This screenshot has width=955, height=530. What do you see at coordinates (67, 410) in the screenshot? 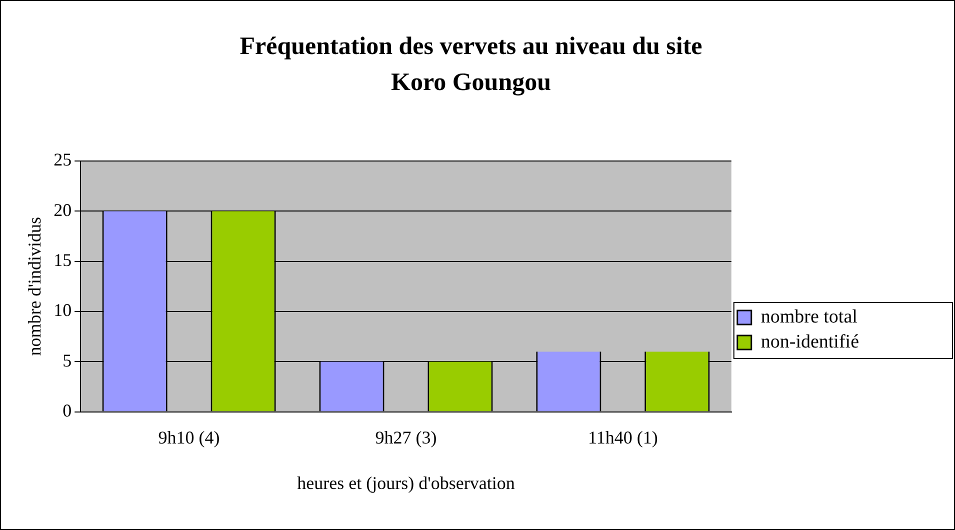
I see `y-tick-label: 0` at bounding box center [67, 410].